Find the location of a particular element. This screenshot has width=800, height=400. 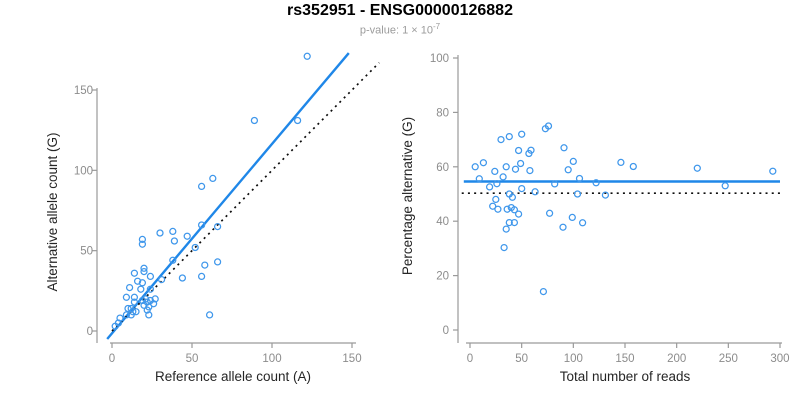

y-tick-label: 40 is located at coordinates (442, 222).